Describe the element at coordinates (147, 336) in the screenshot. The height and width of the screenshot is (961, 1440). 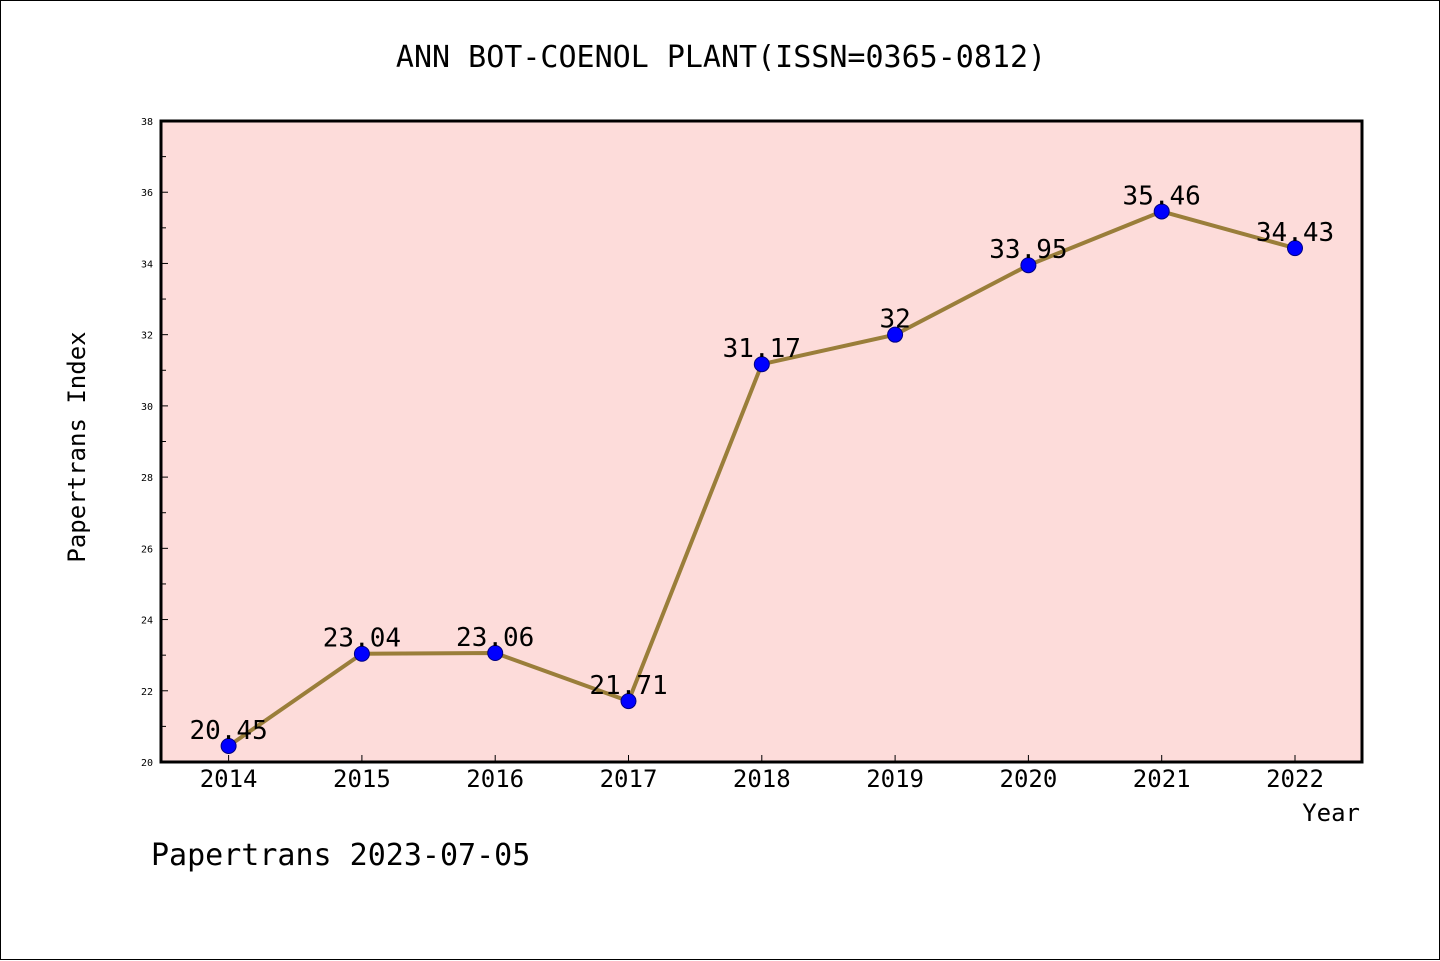
I see `y-tick-label: 32` at that location.